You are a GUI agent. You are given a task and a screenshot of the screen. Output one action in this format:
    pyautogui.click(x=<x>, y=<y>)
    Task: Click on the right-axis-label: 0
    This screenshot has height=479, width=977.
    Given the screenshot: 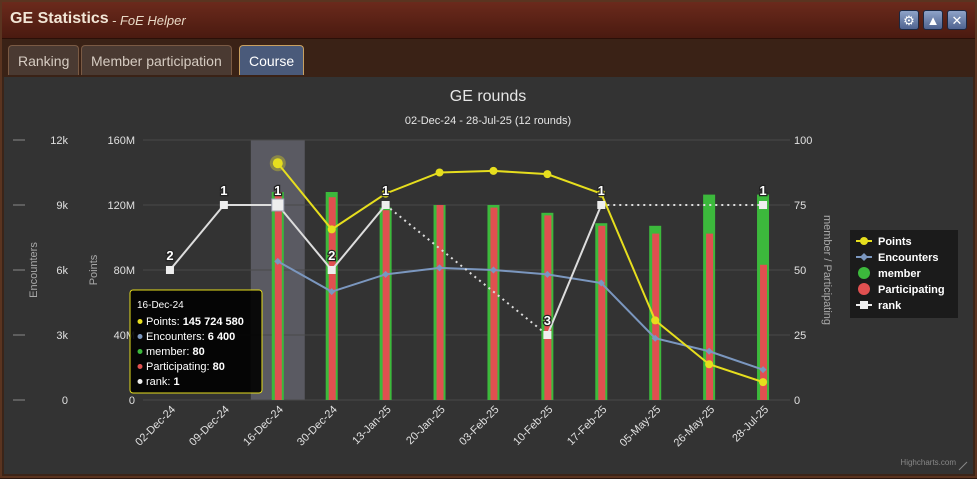 What is the action you would take?
    pyautogui.click(x=797, y=401)
    